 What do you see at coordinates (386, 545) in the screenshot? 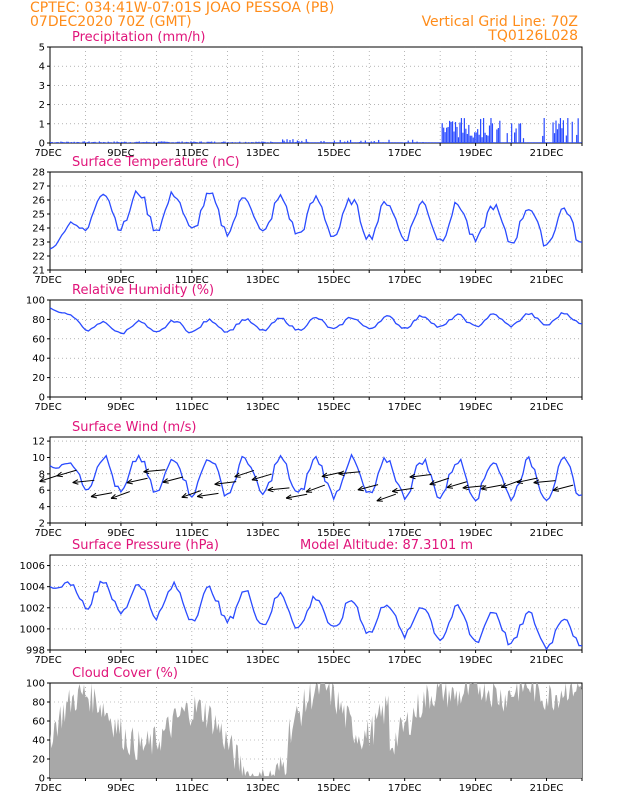
I see `pres-subtitle: Model Altitude: 87.3101 m` at bounding box center [386, 545].